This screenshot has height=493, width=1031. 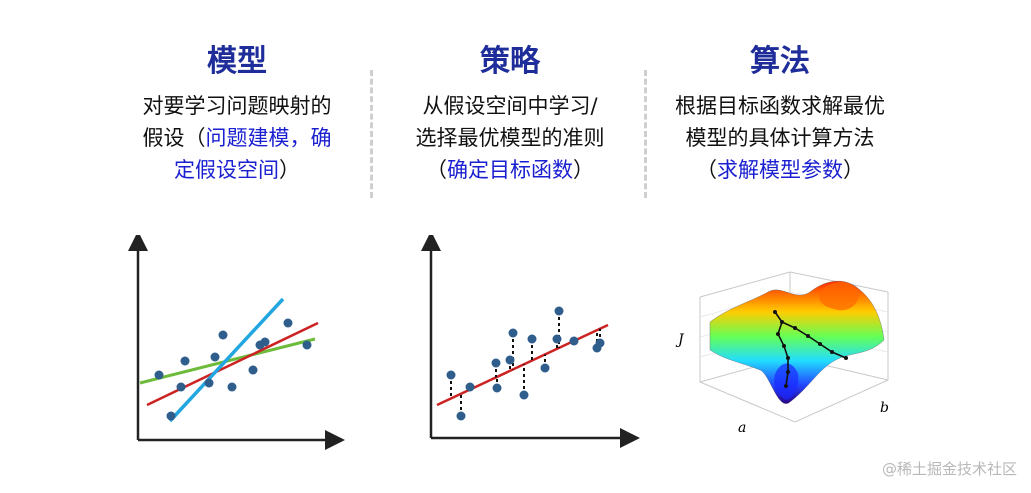 I want to click on desc-line: 根据目标函数求解最优, so click(x=780, y=106).